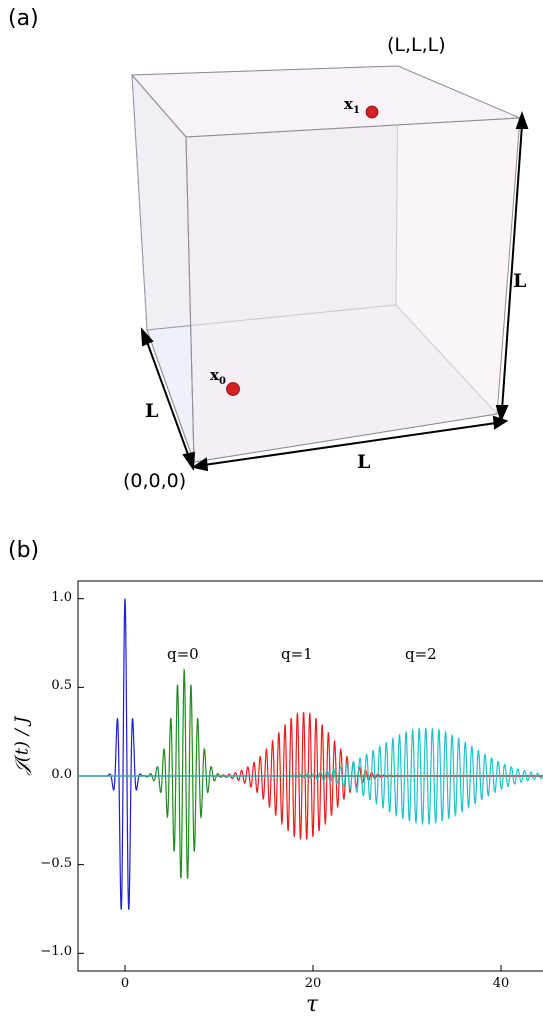 Image resolution: width=543 pixels, height=1021 pixels. I want to click on x-axis-label: τ, so click(312, 1004).